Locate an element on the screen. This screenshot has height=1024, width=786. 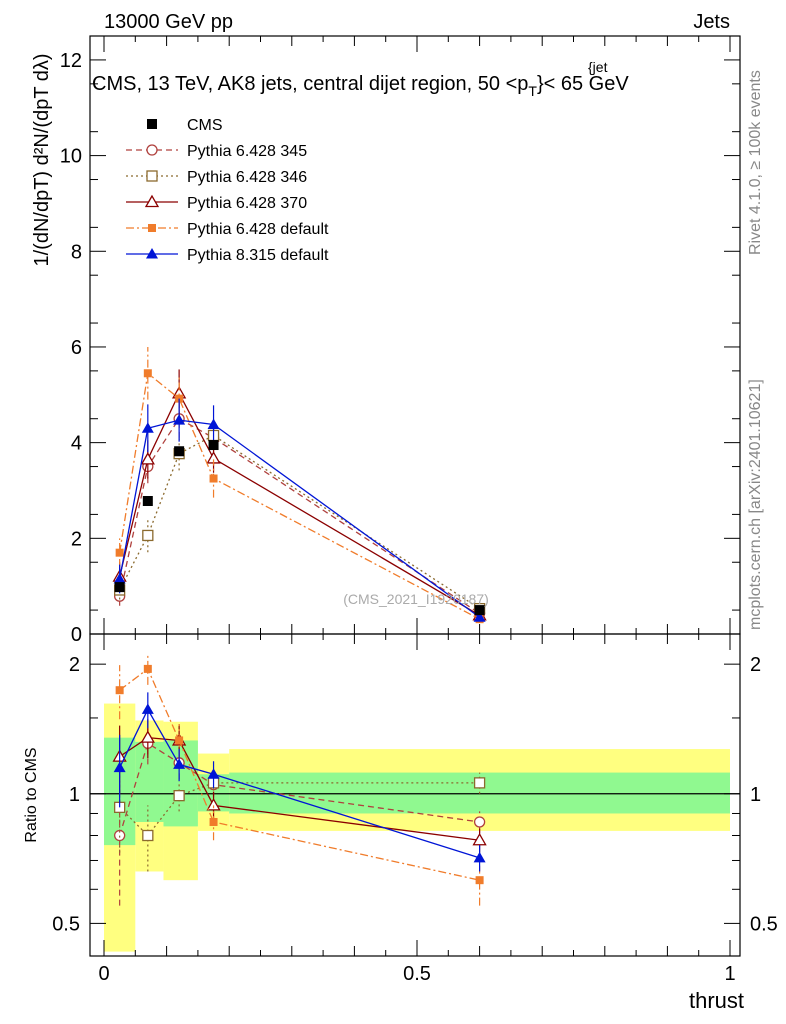
x-tick-label: 0.5 is located at coordinates (417, 974).